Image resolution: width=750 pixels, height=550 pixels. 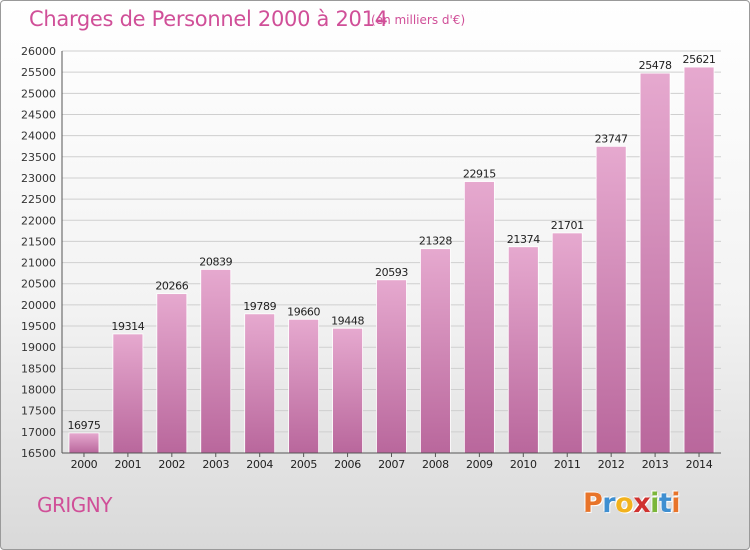 I want to click on data-label-2000: 16975, so click(x=83, y=425).